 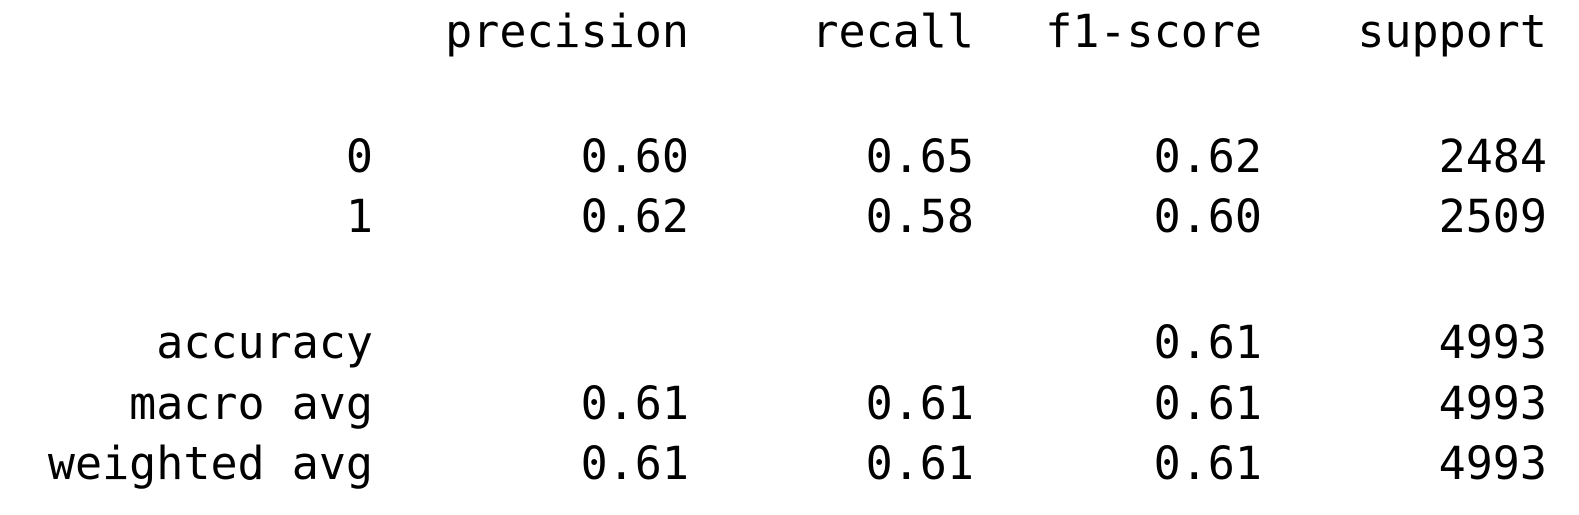 What do you see at coordinates (1207, 216) in the screenshot?
I see `f1-score-value: 0.60` at bounding box center [1207, 216].